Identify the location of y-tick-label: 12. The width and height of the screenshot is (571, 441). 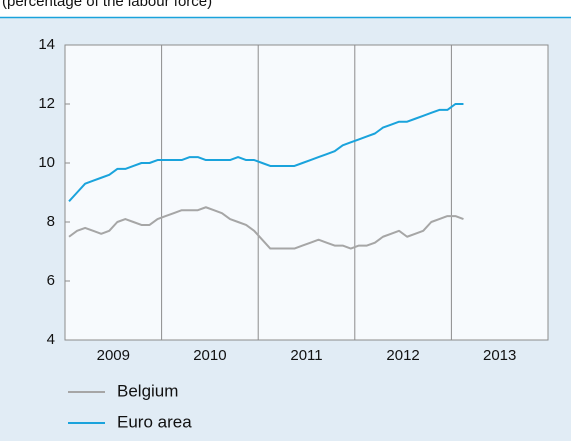
(46, 103).